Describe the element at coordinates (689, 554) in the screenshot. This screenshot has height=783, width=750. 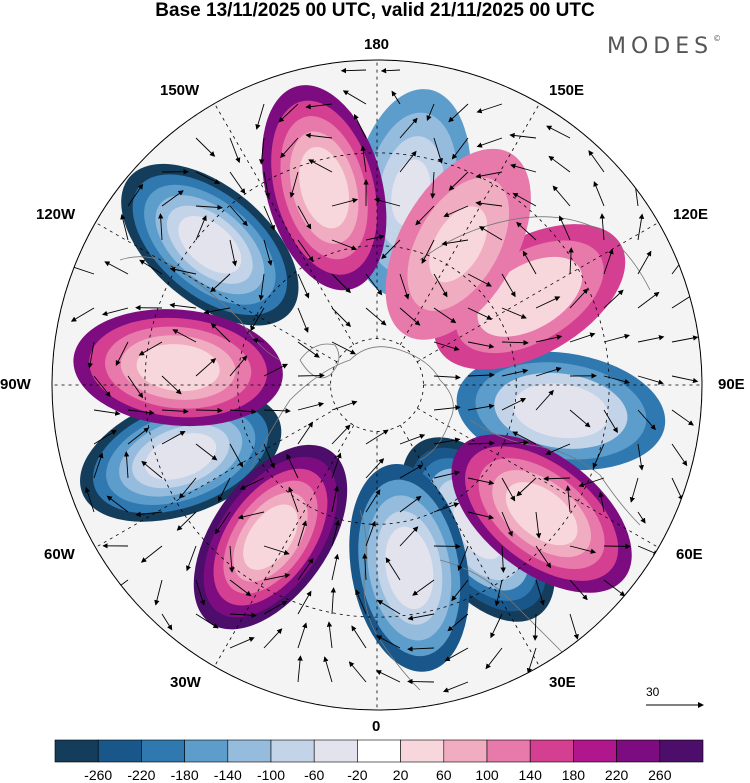
I see `lon-label-60e: 60E` at that location.